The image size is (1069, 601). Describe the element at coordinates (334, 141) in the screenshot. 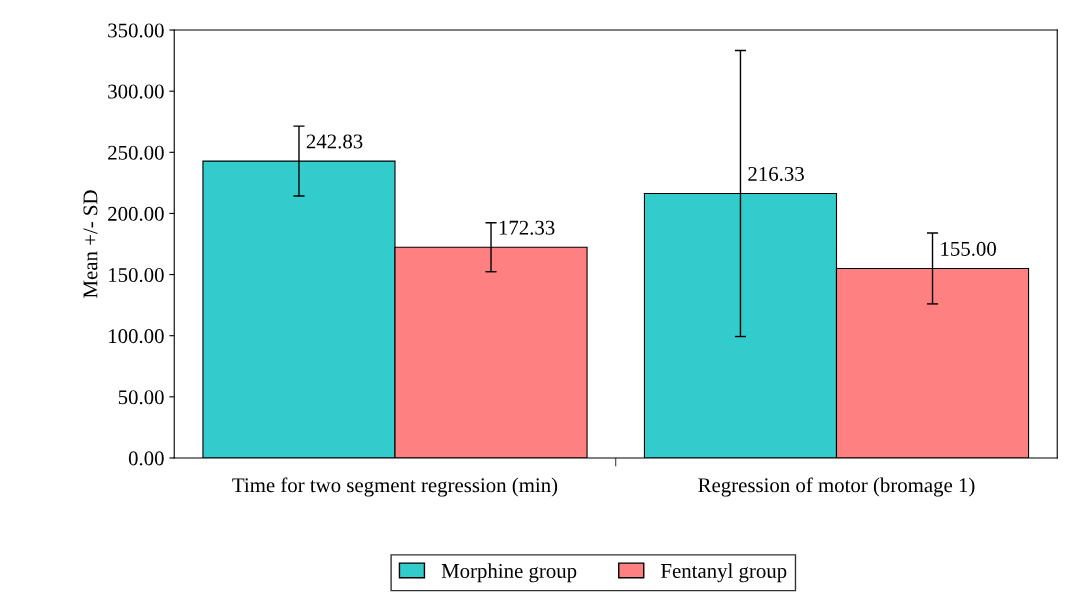

I see `data-label: 242.83` at that location.